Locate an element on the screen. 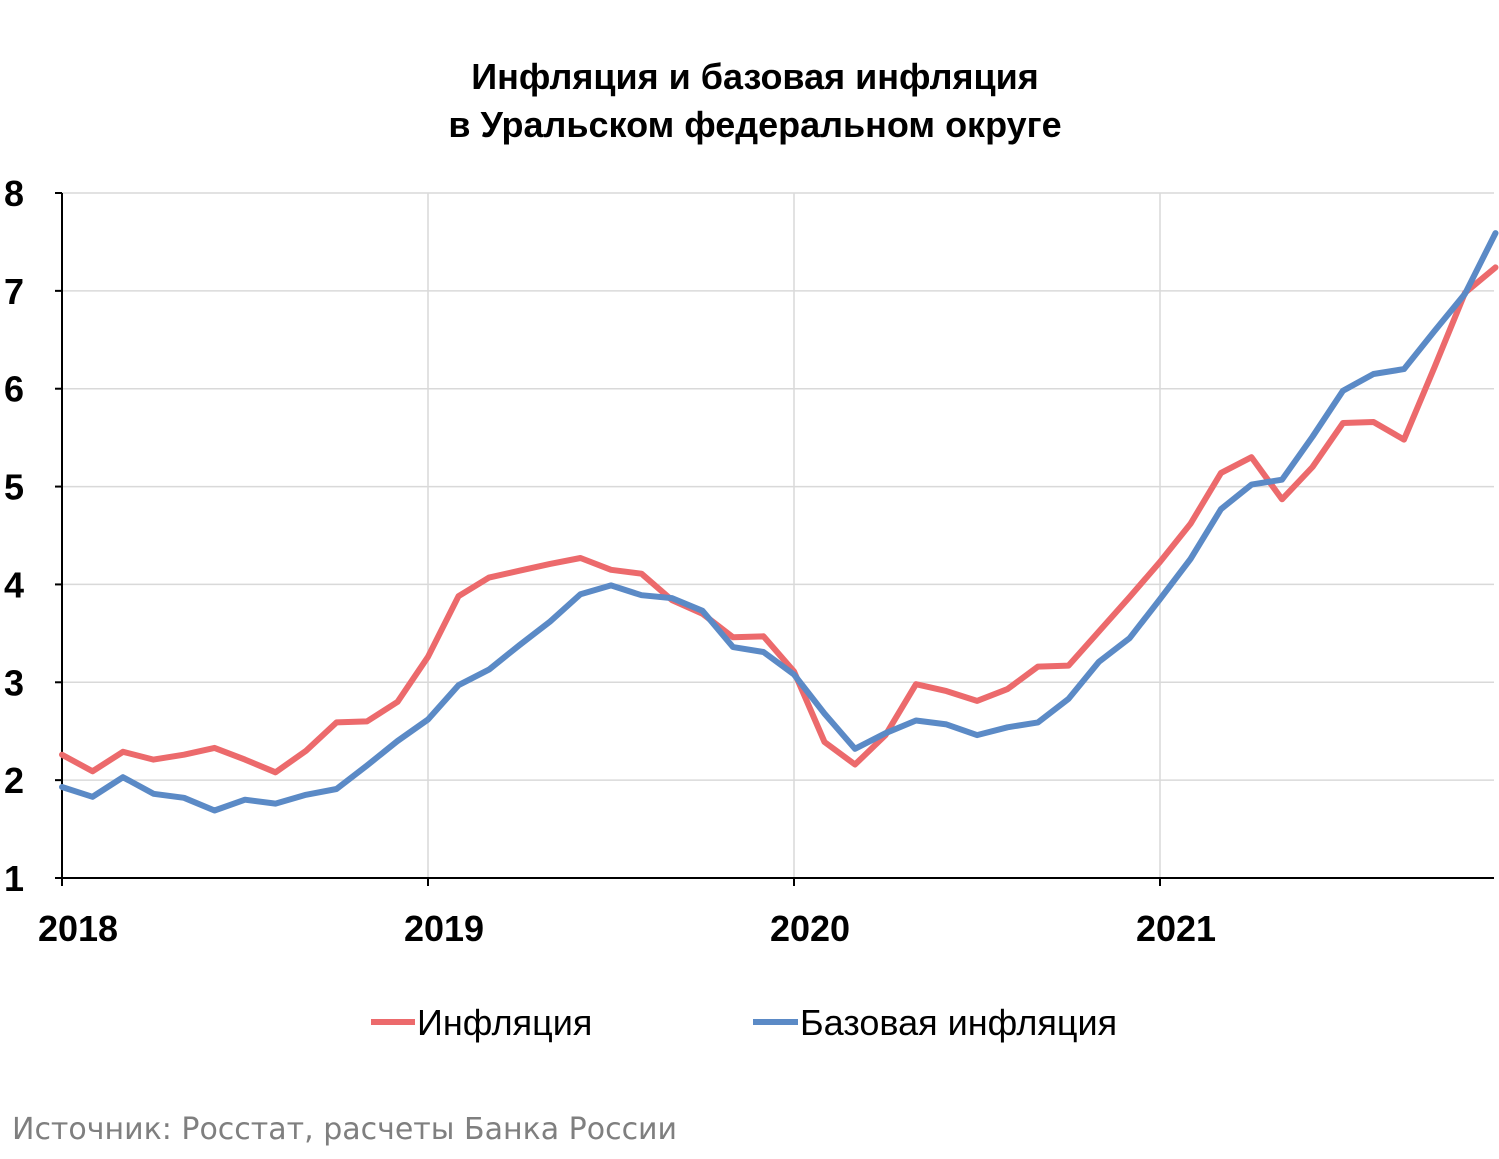  y-axis-tick-labels: 1 2 3 4 5 6 7 8 is located at coordinates (14, 536).